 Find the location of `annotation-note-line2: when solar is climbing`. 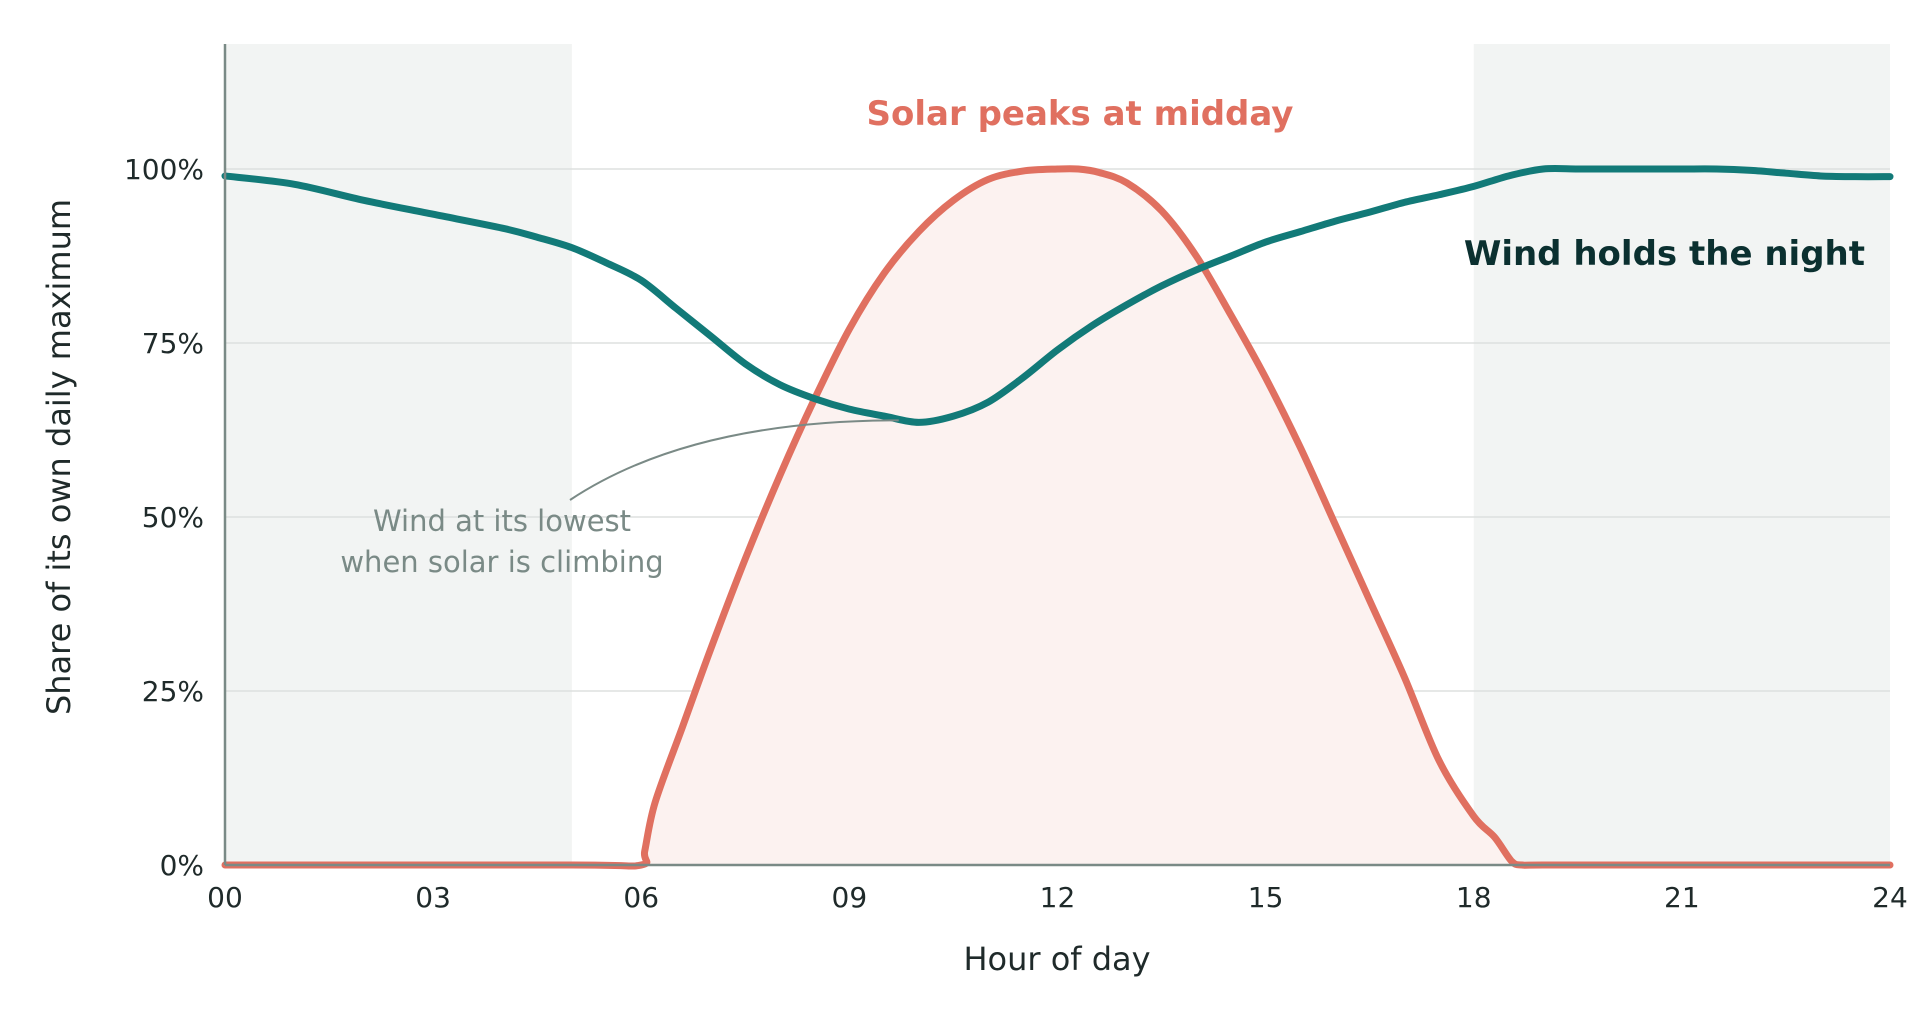

annotation-note-line2: when solar is climbing is located at coordinates (501, 562).